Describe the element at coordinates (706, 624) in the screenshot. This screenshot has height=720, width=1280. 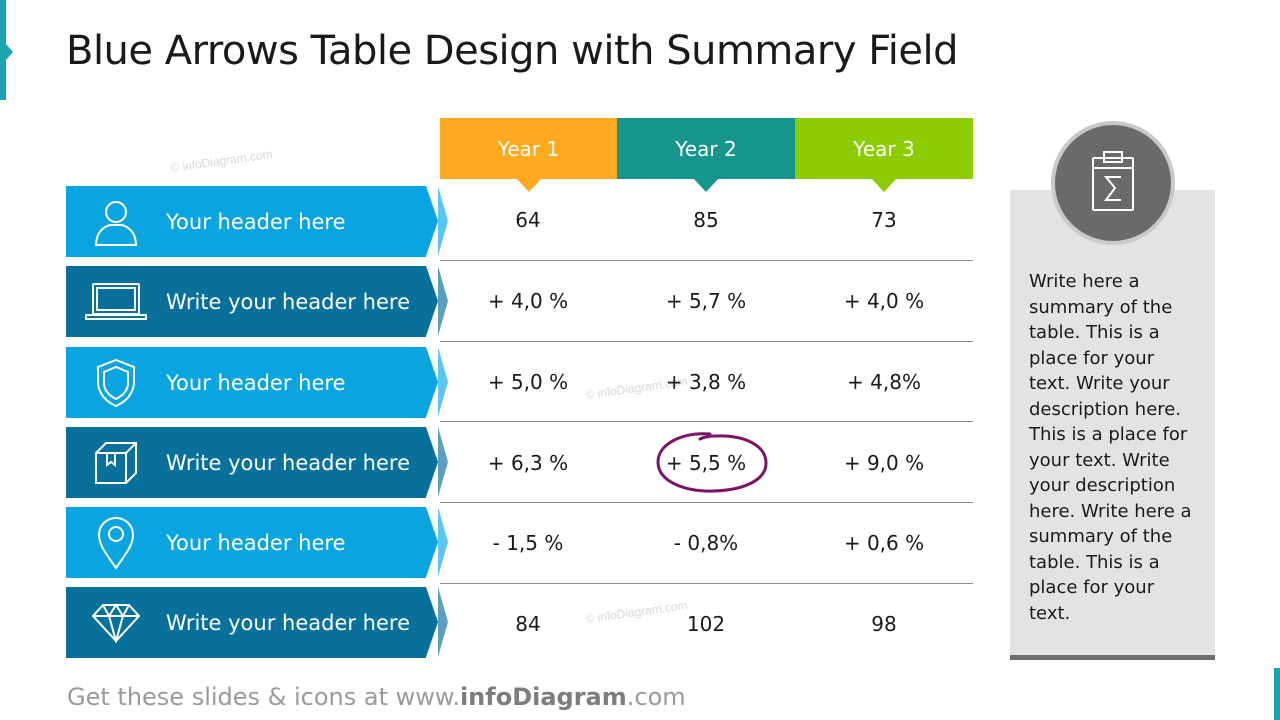
I see `table-cell: 102` at that location.